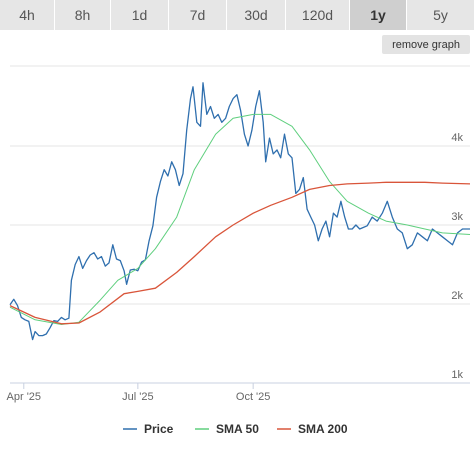 This screenshot has width=474, height=455. Describe the element at coordinates (256, 15) in the screenshot. I see `tab-30d: 30d` at that location.